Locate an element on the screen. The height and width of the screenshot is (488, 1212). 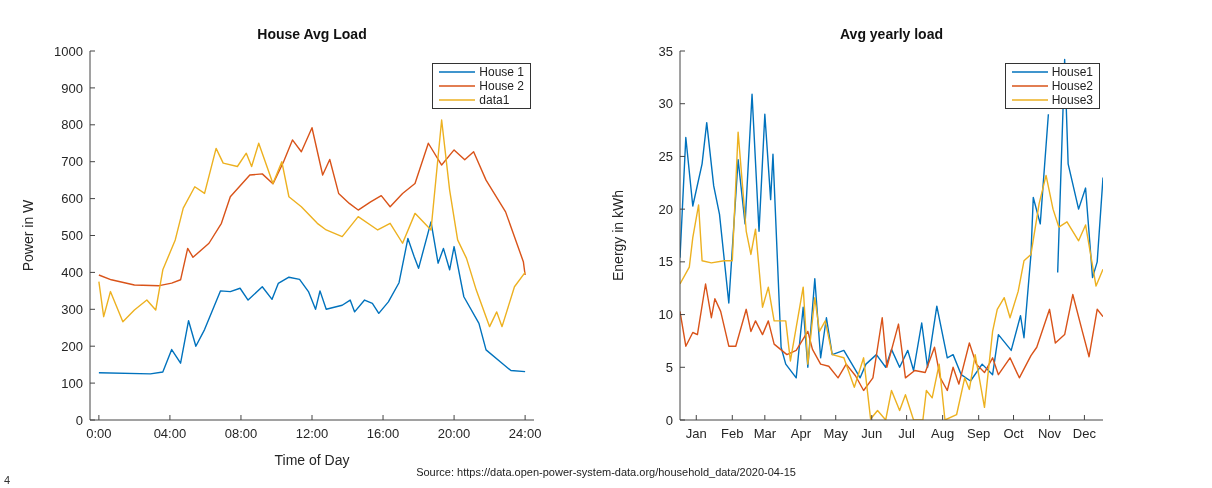
legend-label: House 2 is located at coordinates (501, 86).